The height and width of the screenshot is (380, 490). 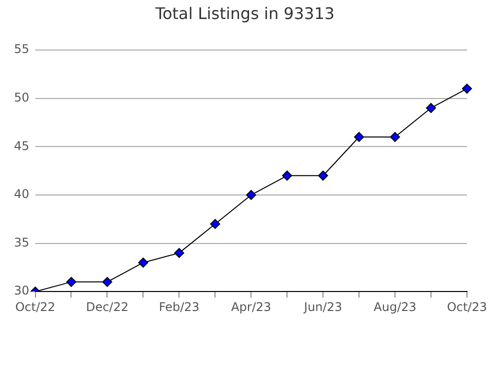 What do you see at coordinates (22, 145) in the screenshot?
I see `y-tick-label: 45` at bounding box center [22, 145].